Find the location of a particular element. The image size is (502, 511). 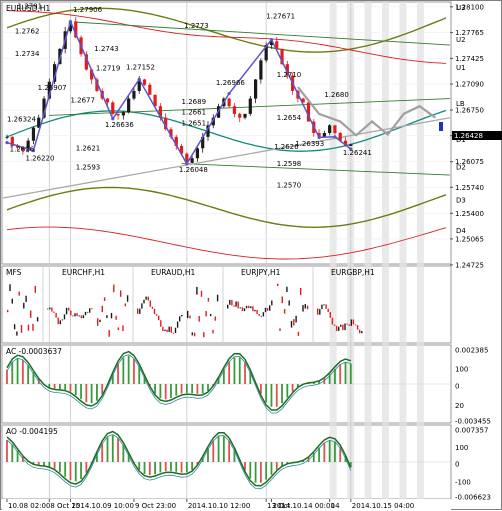

price-annotation: 1.26966 is located at coordinates (230, 83).